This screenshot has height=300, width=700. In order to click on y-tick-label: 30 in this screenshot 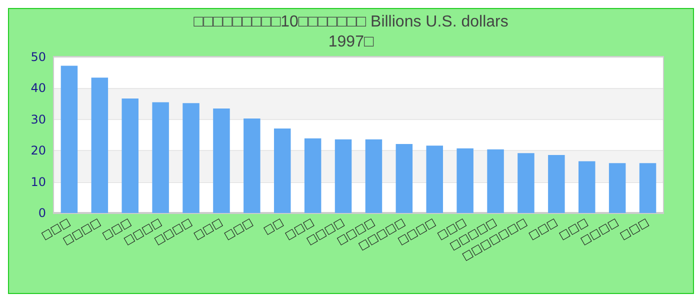, I will do `click(38, 119)`.